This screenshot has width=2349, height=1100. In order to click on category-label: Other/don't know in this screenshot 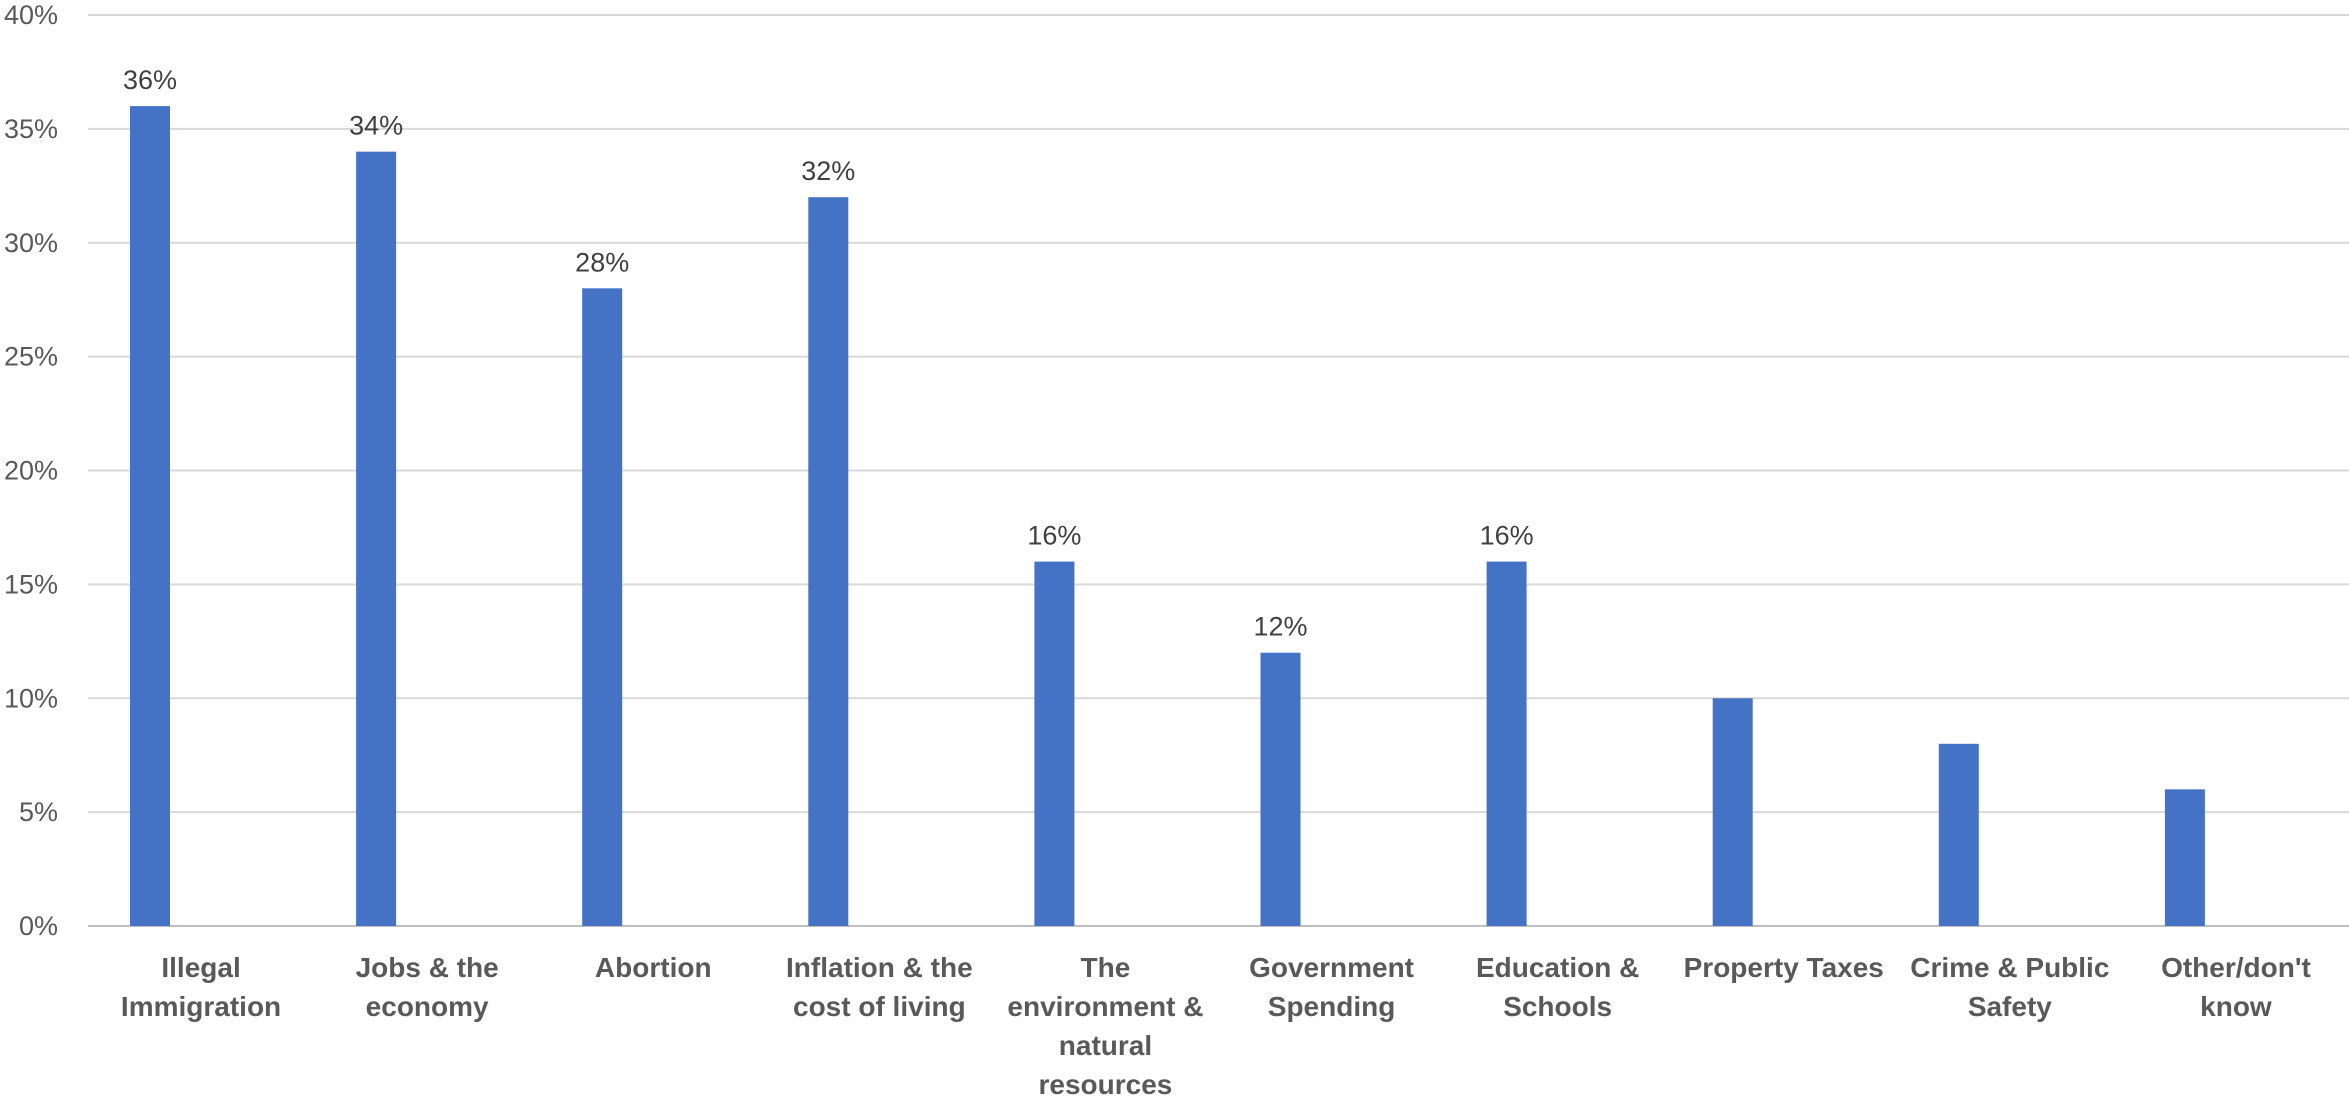, I will do `click(2236, 987)`.